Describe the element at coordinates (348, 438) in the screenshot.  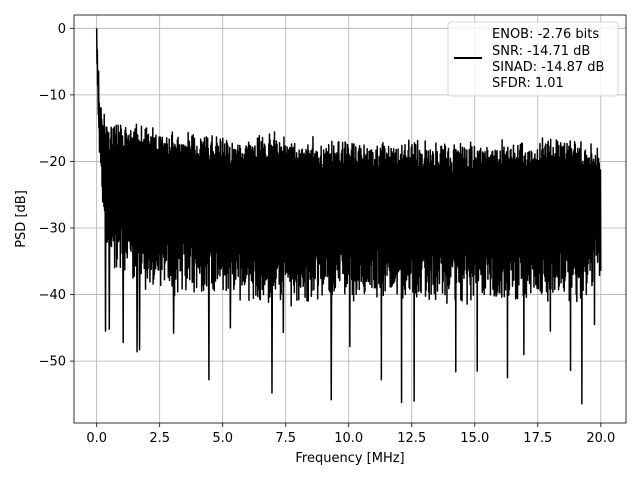
I see `x-tick-label: 10.0` at that location.